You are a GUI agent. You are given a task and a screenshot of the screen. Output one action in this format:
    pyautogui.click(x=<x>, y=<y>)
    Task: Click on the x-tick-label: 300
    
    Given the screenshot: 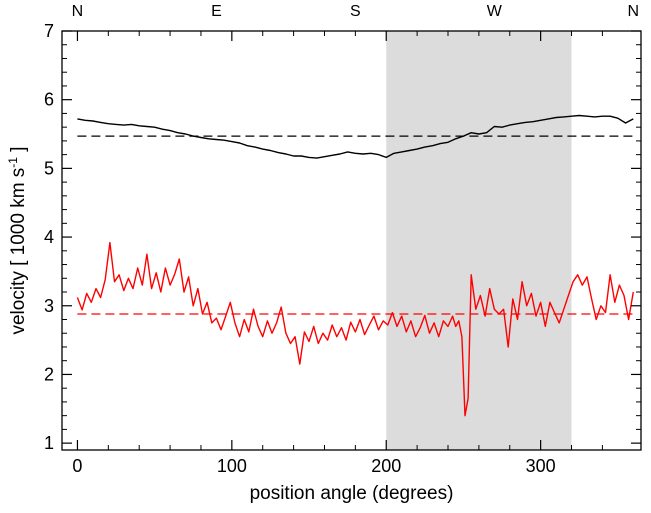 What is the action you would take?
    pyautogui.click(x=541, y=466)
    